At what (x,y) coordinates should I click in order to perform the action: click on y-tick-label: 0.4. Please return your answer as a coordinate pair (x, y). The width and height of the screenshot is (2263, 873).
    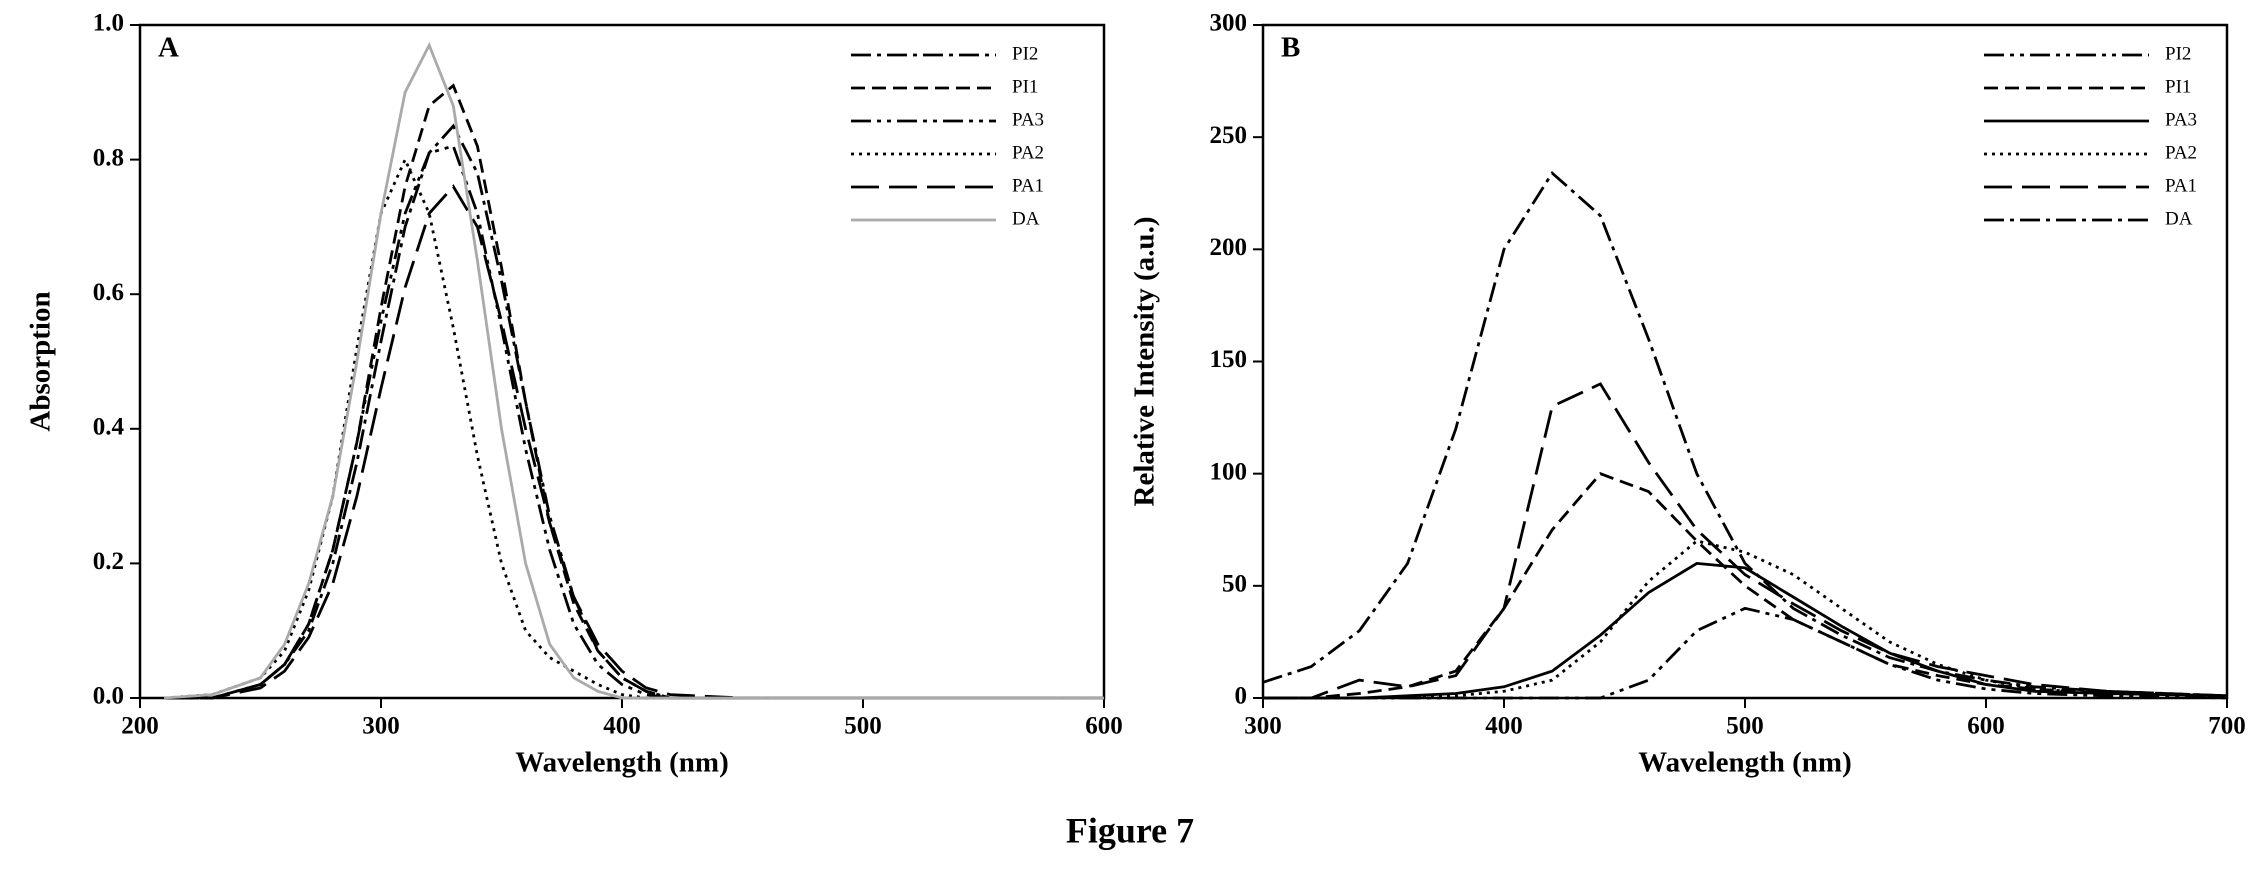
    Looking at the image, I should click on (109, 427).